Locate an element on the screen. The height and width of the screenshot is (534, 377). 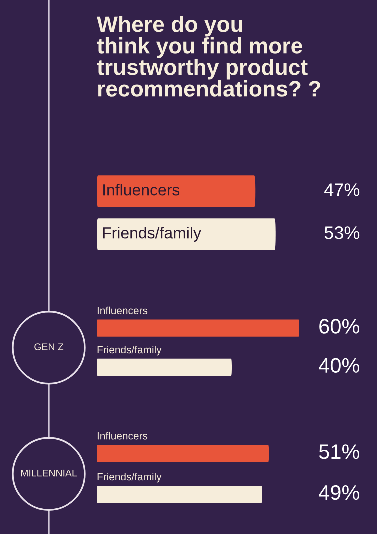
text: MILLENNIAL is located at coordinates (49, 473).